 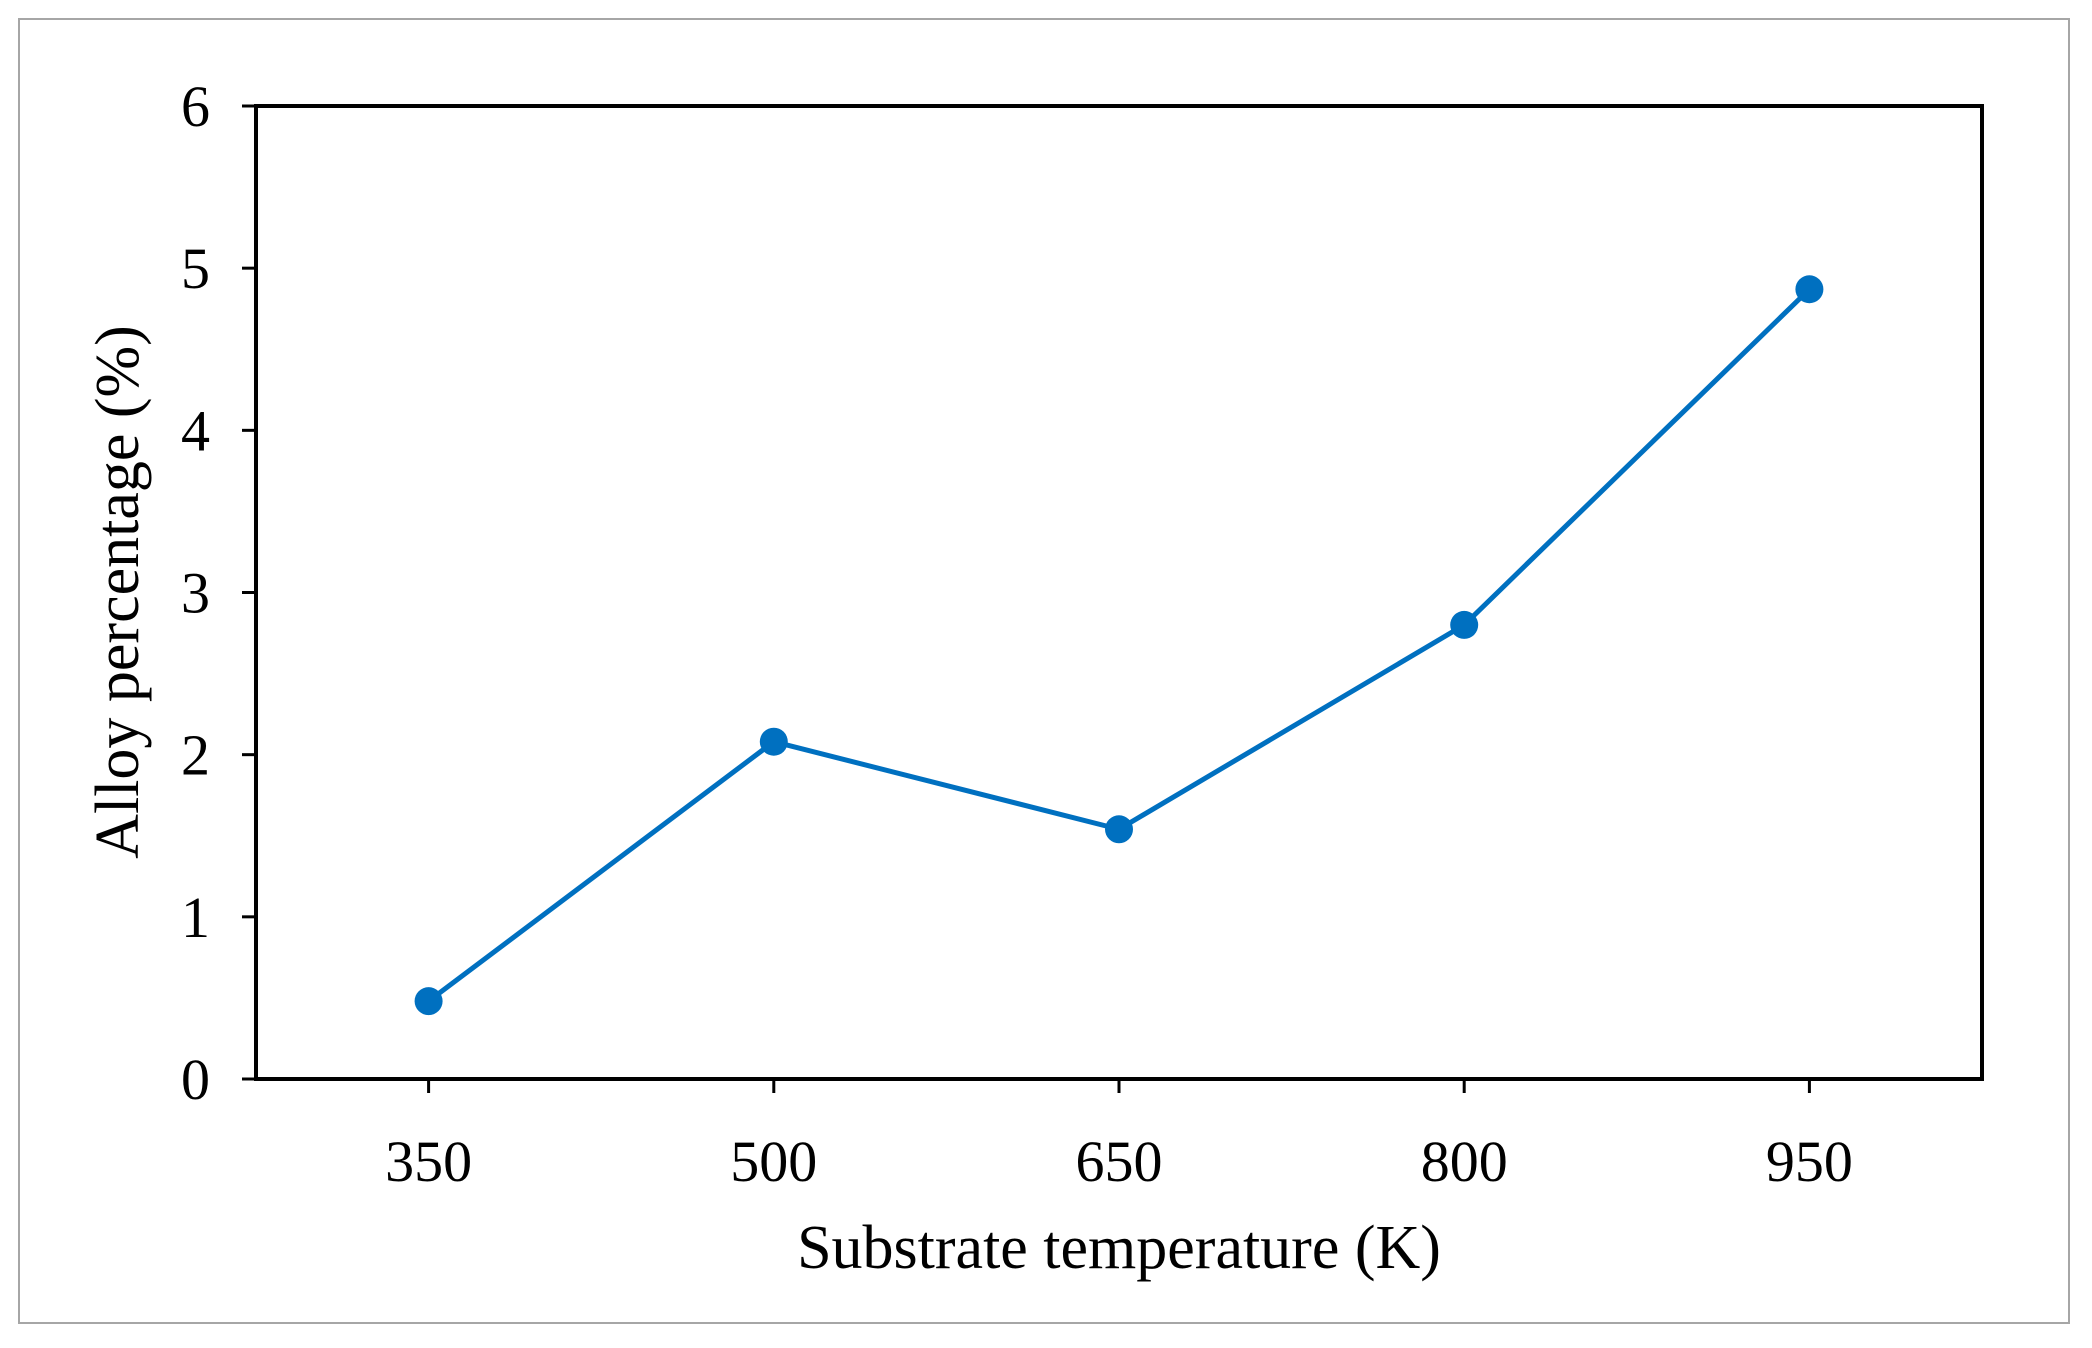 What do you see at coordinates (195, 917) in the screenshot?
I see `y-tick-label: 1` at bounding box center [195, 917].